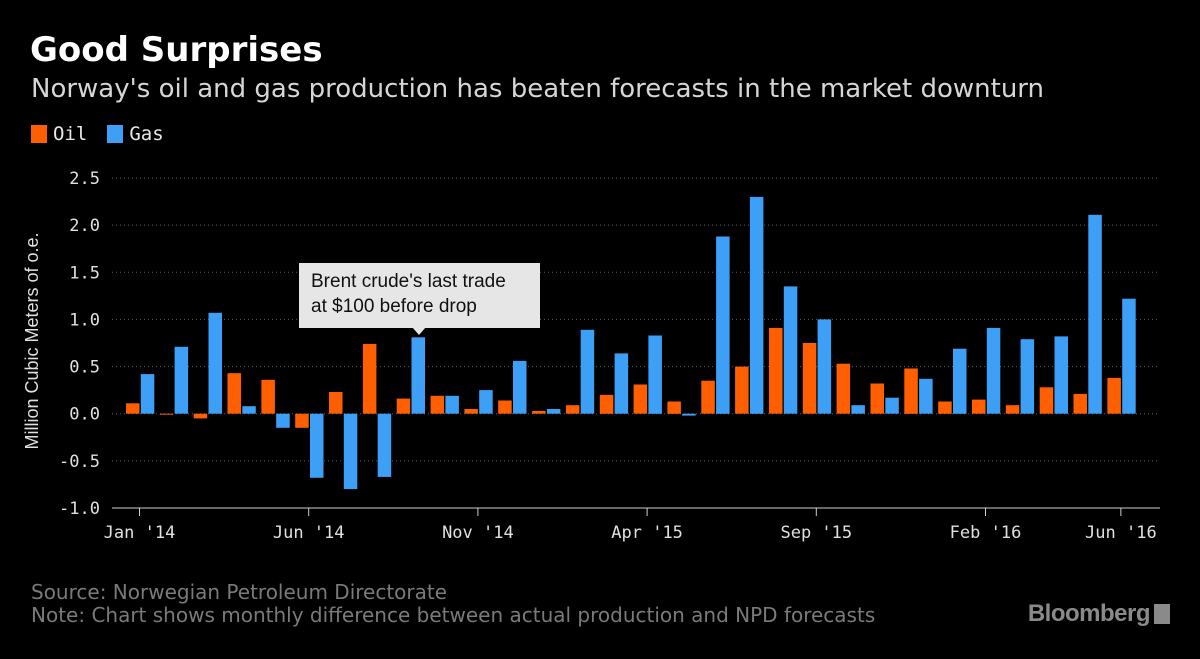  Describe the element at coordinates (1089, 613) in the screenshot. I see `brand-name: Bloomberg` at that location.